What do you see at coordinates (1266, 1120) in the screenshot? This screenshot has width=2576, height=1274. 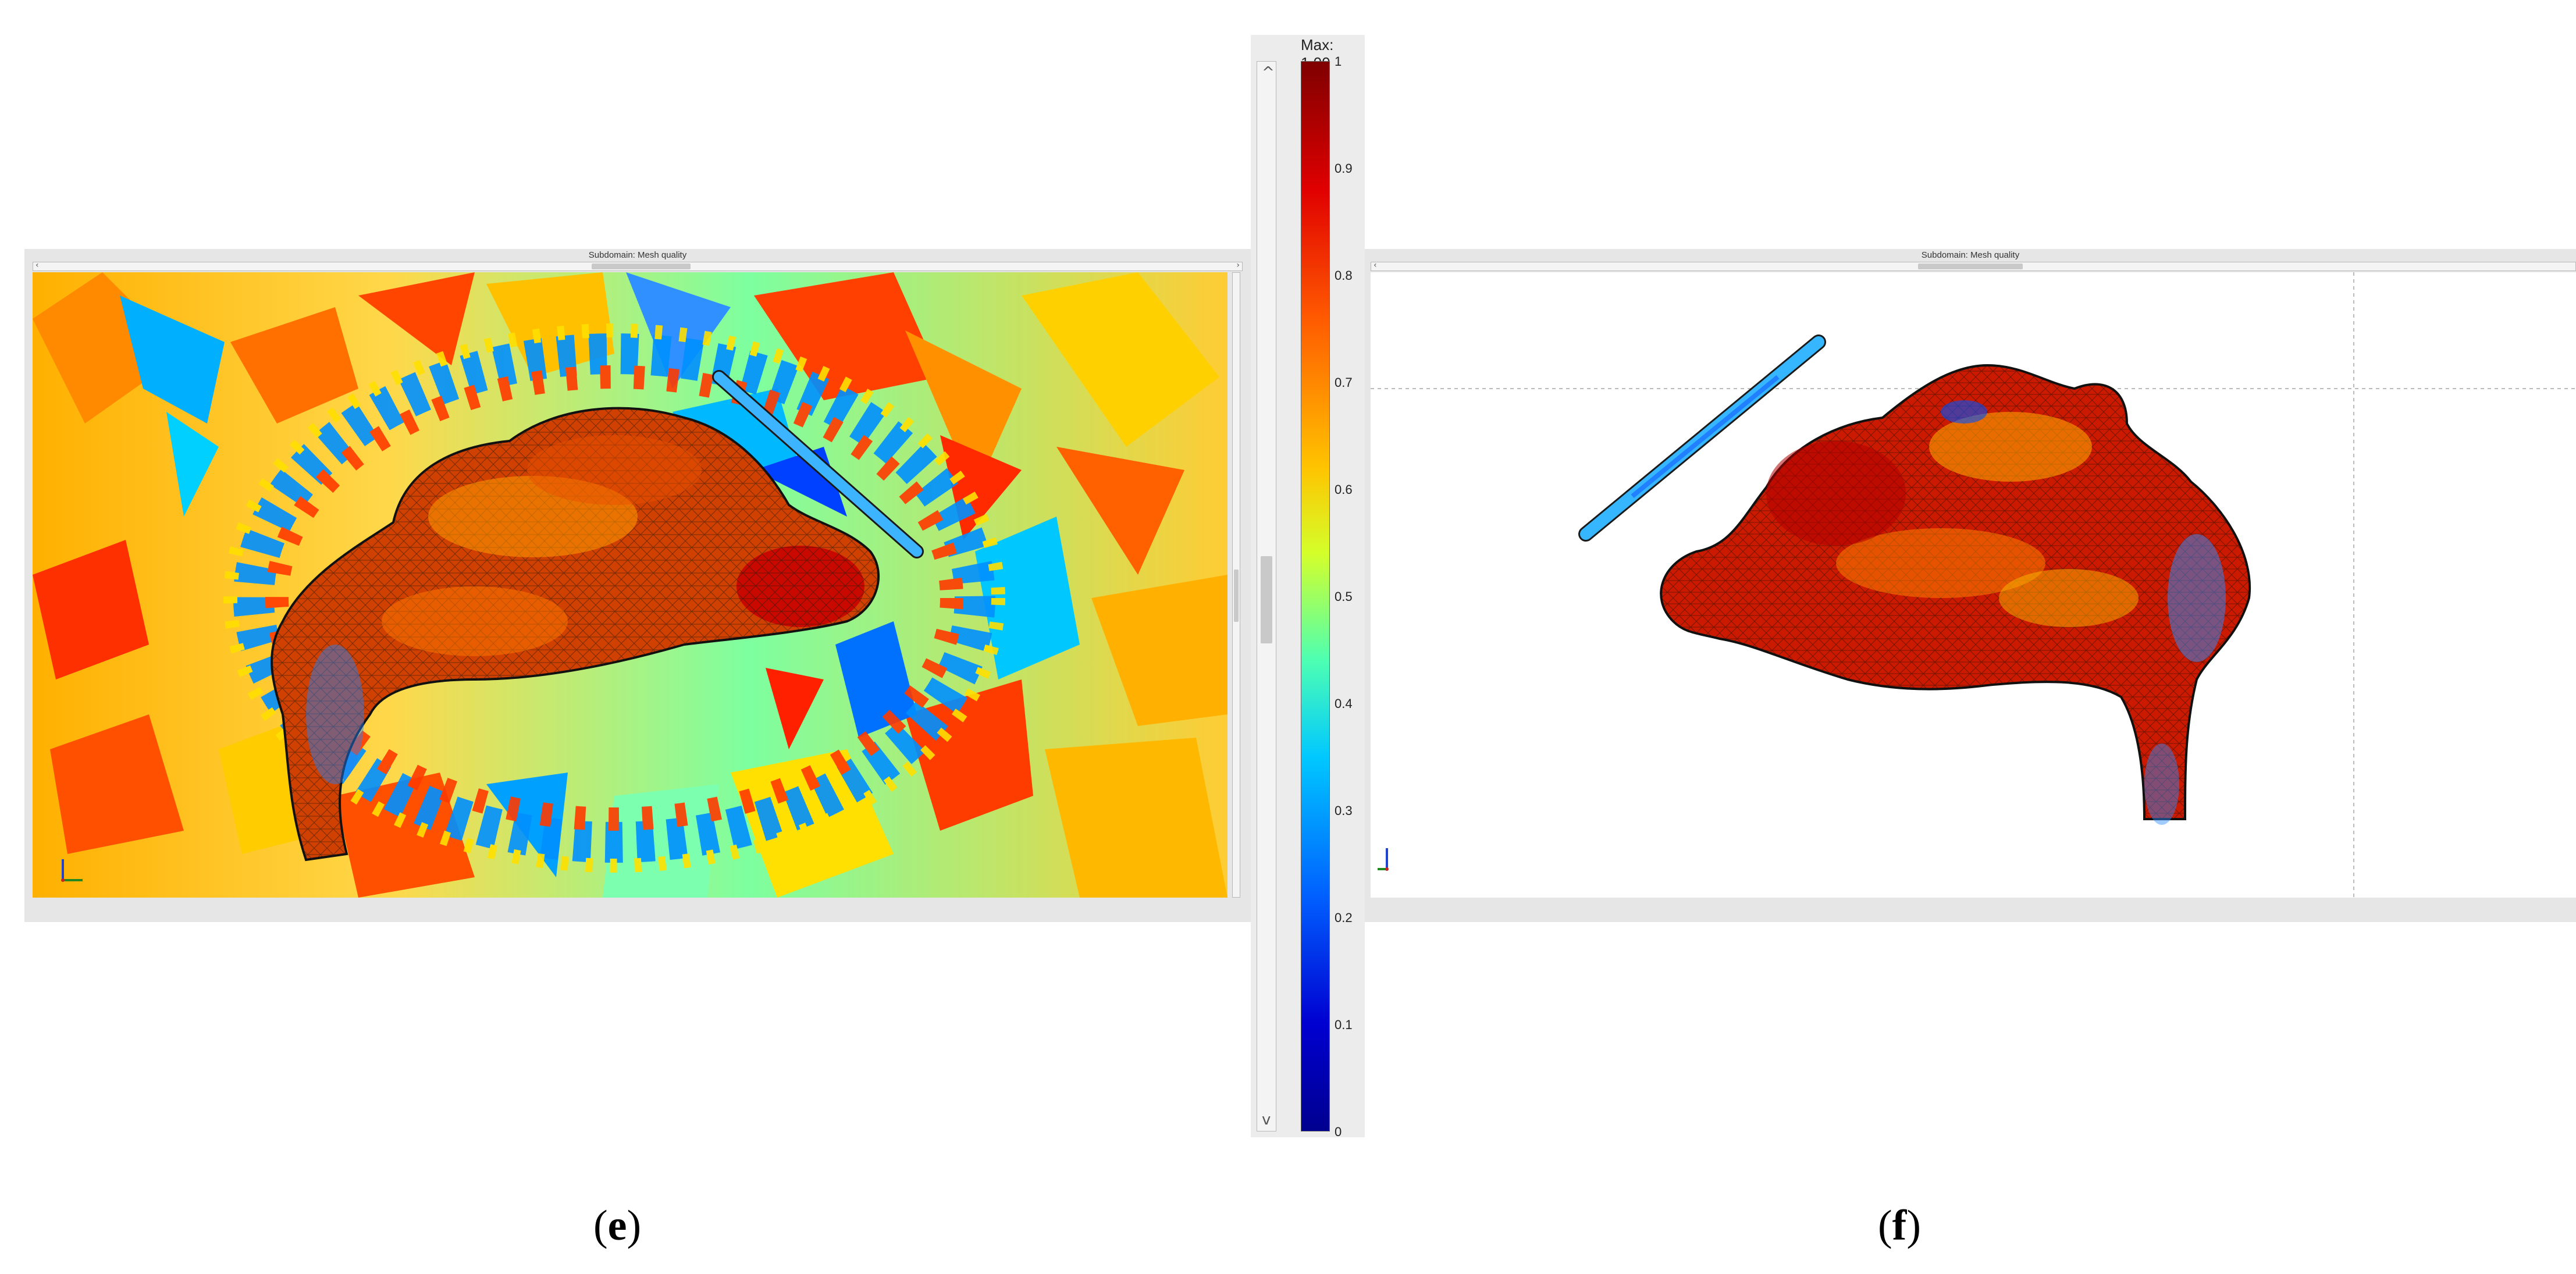 I see `scroll-down-arrow: v` at bounding box center [1266, 1120].